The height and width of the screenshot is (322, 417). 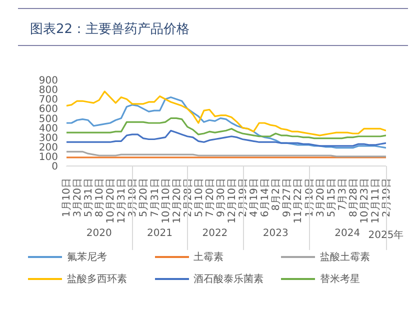 I want to click on text: 2025年, so click(x=386, y=235).